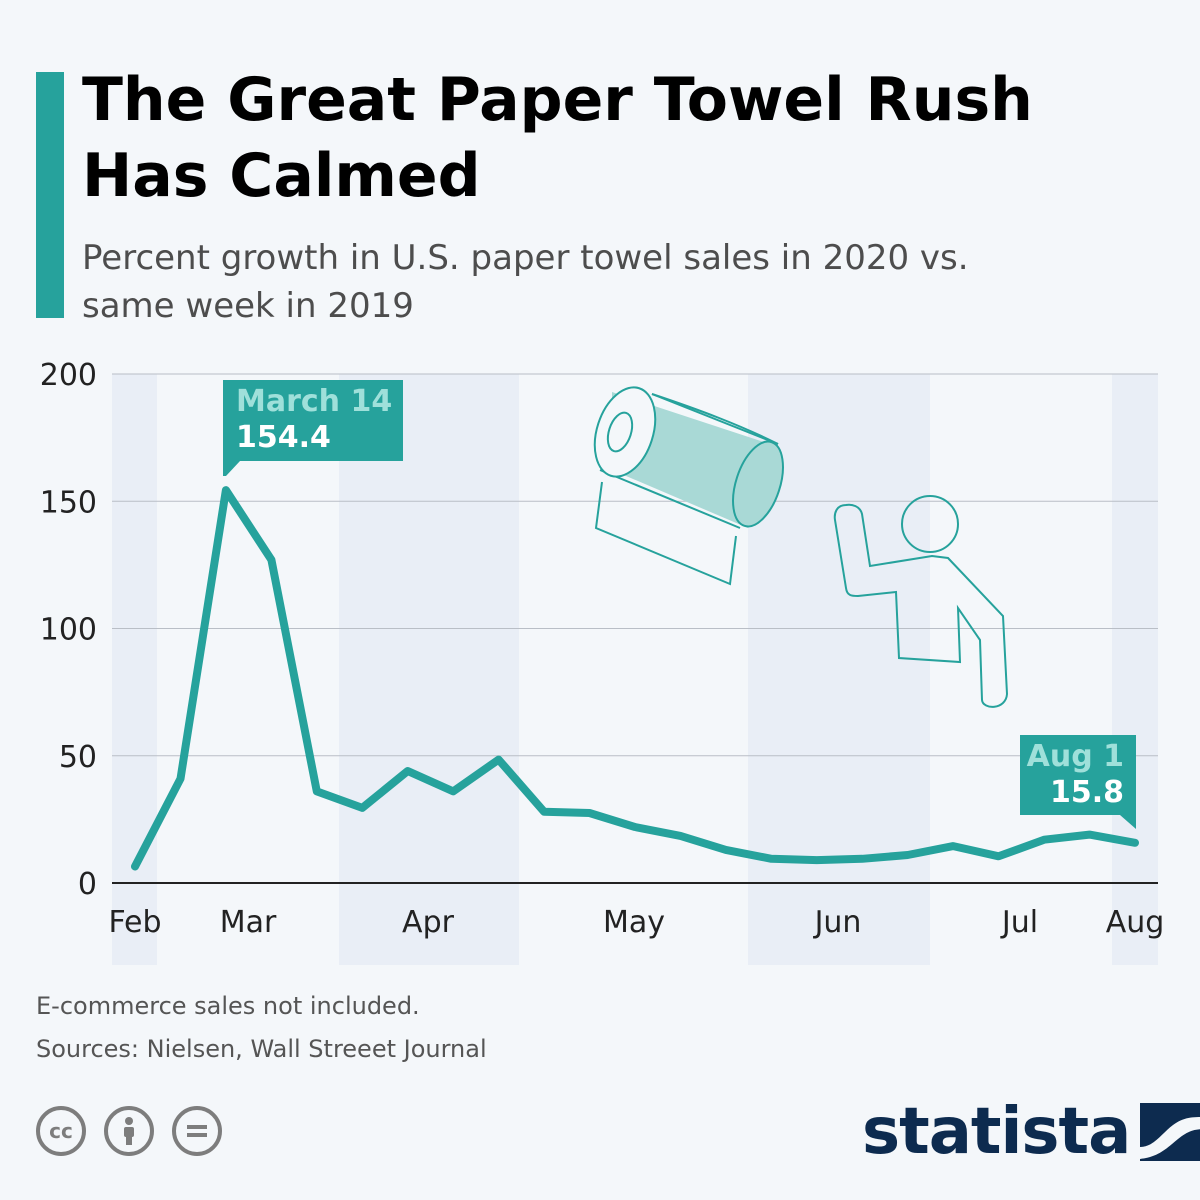  I want to click on statista-logo: statista, so click(1031, 1132).